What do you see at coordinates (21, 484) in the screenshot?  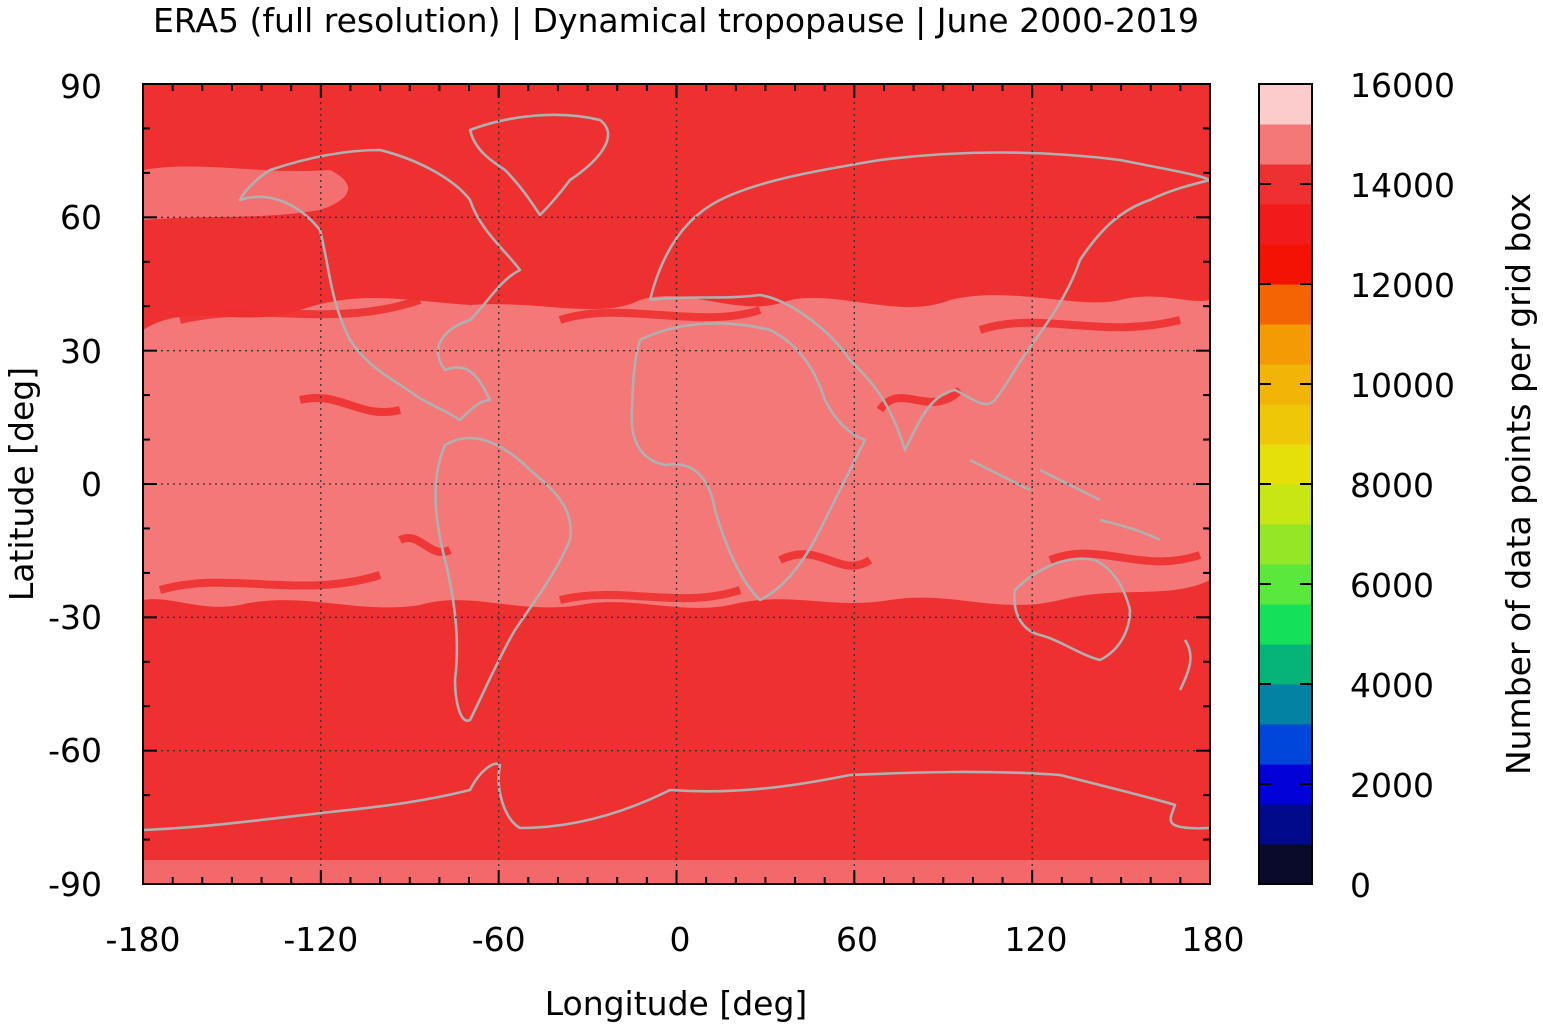 I see `y-axis-label: Latitude [deg]` at bounding box center [21, 484].